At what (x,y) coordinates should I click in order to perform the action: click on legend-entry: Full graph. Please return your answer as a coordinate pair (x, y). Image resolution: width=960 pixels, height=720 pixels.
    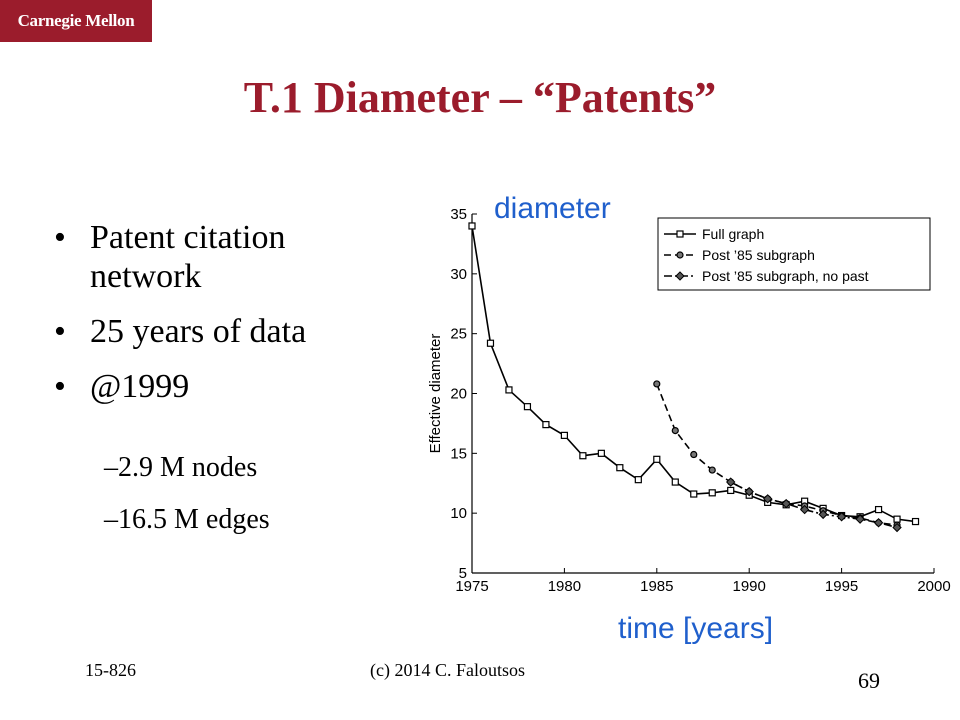
    Looking at the image, I should click on (733, 234).